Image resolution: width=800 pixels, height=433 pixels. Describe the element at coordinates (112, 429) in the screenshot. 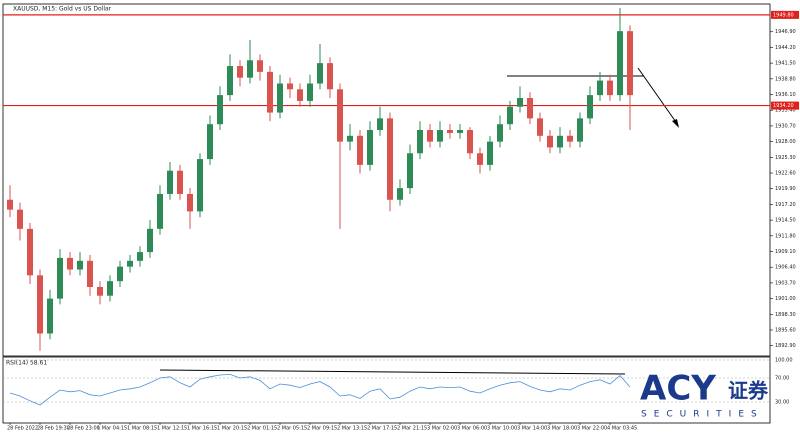

I see `x-tick-label: 1 Mar 04:15` at that location.